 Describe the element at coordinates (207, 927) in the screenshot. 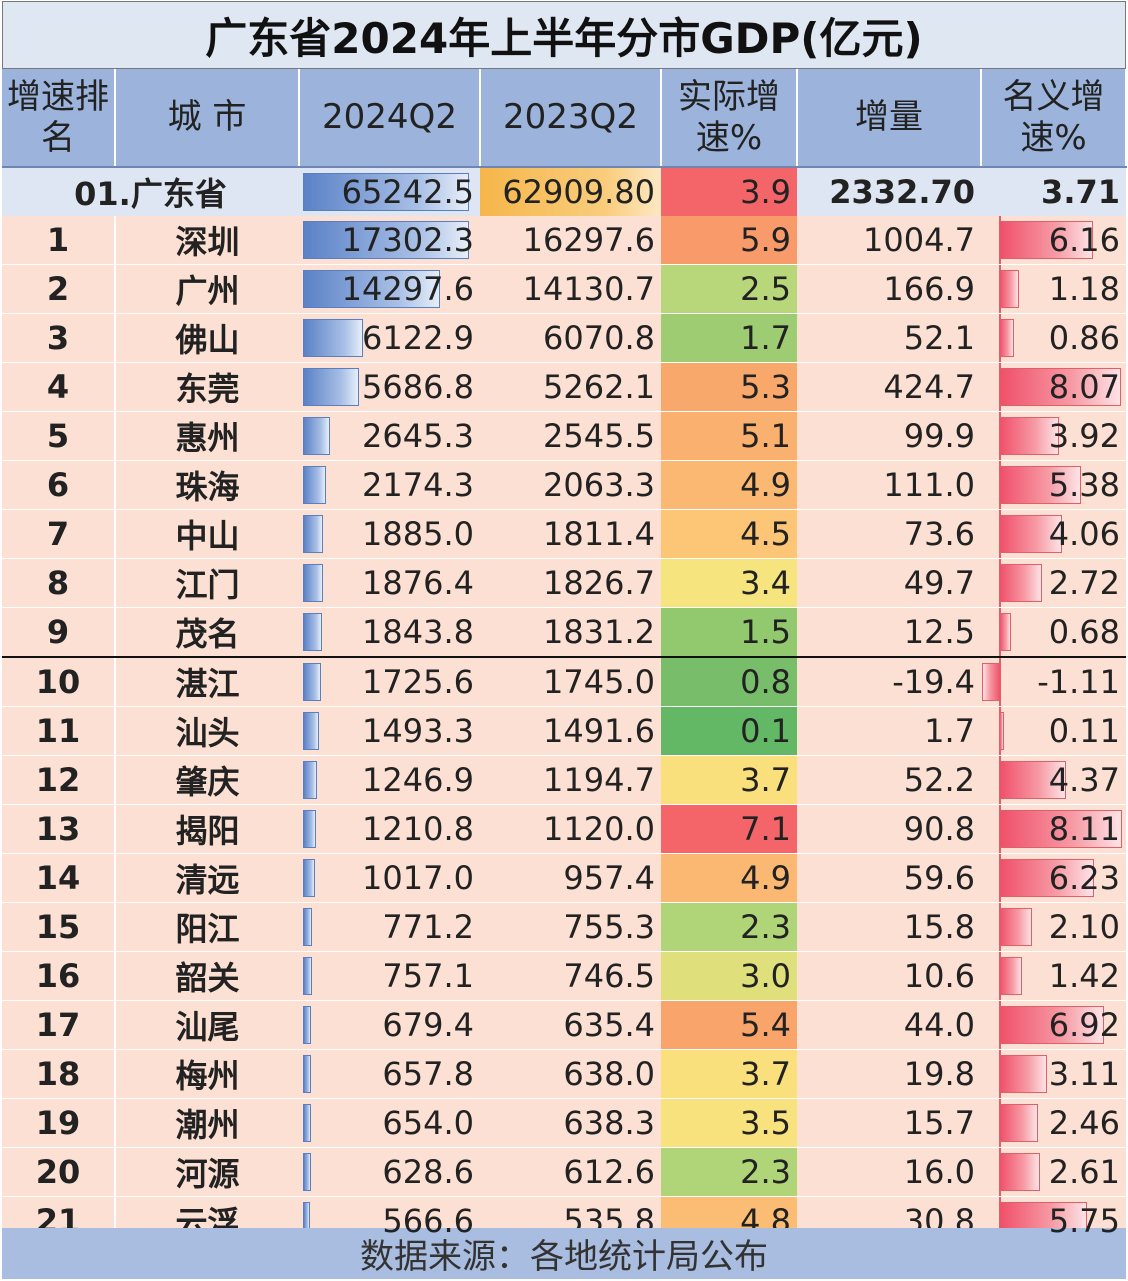

I see `city-cell: 阳江` at that location.